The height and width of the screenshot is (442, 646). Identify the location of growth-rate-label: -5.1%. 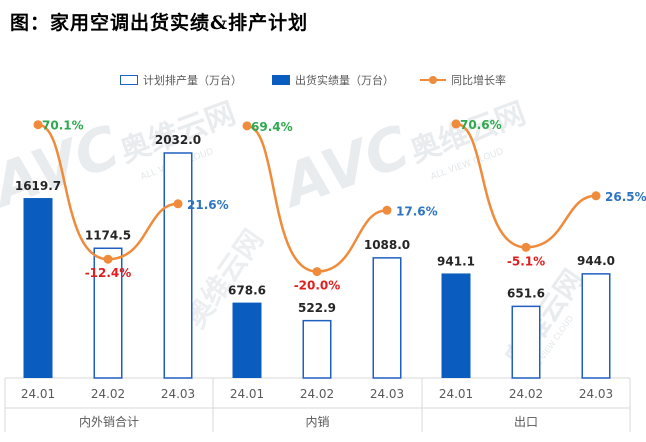
(526, 261).